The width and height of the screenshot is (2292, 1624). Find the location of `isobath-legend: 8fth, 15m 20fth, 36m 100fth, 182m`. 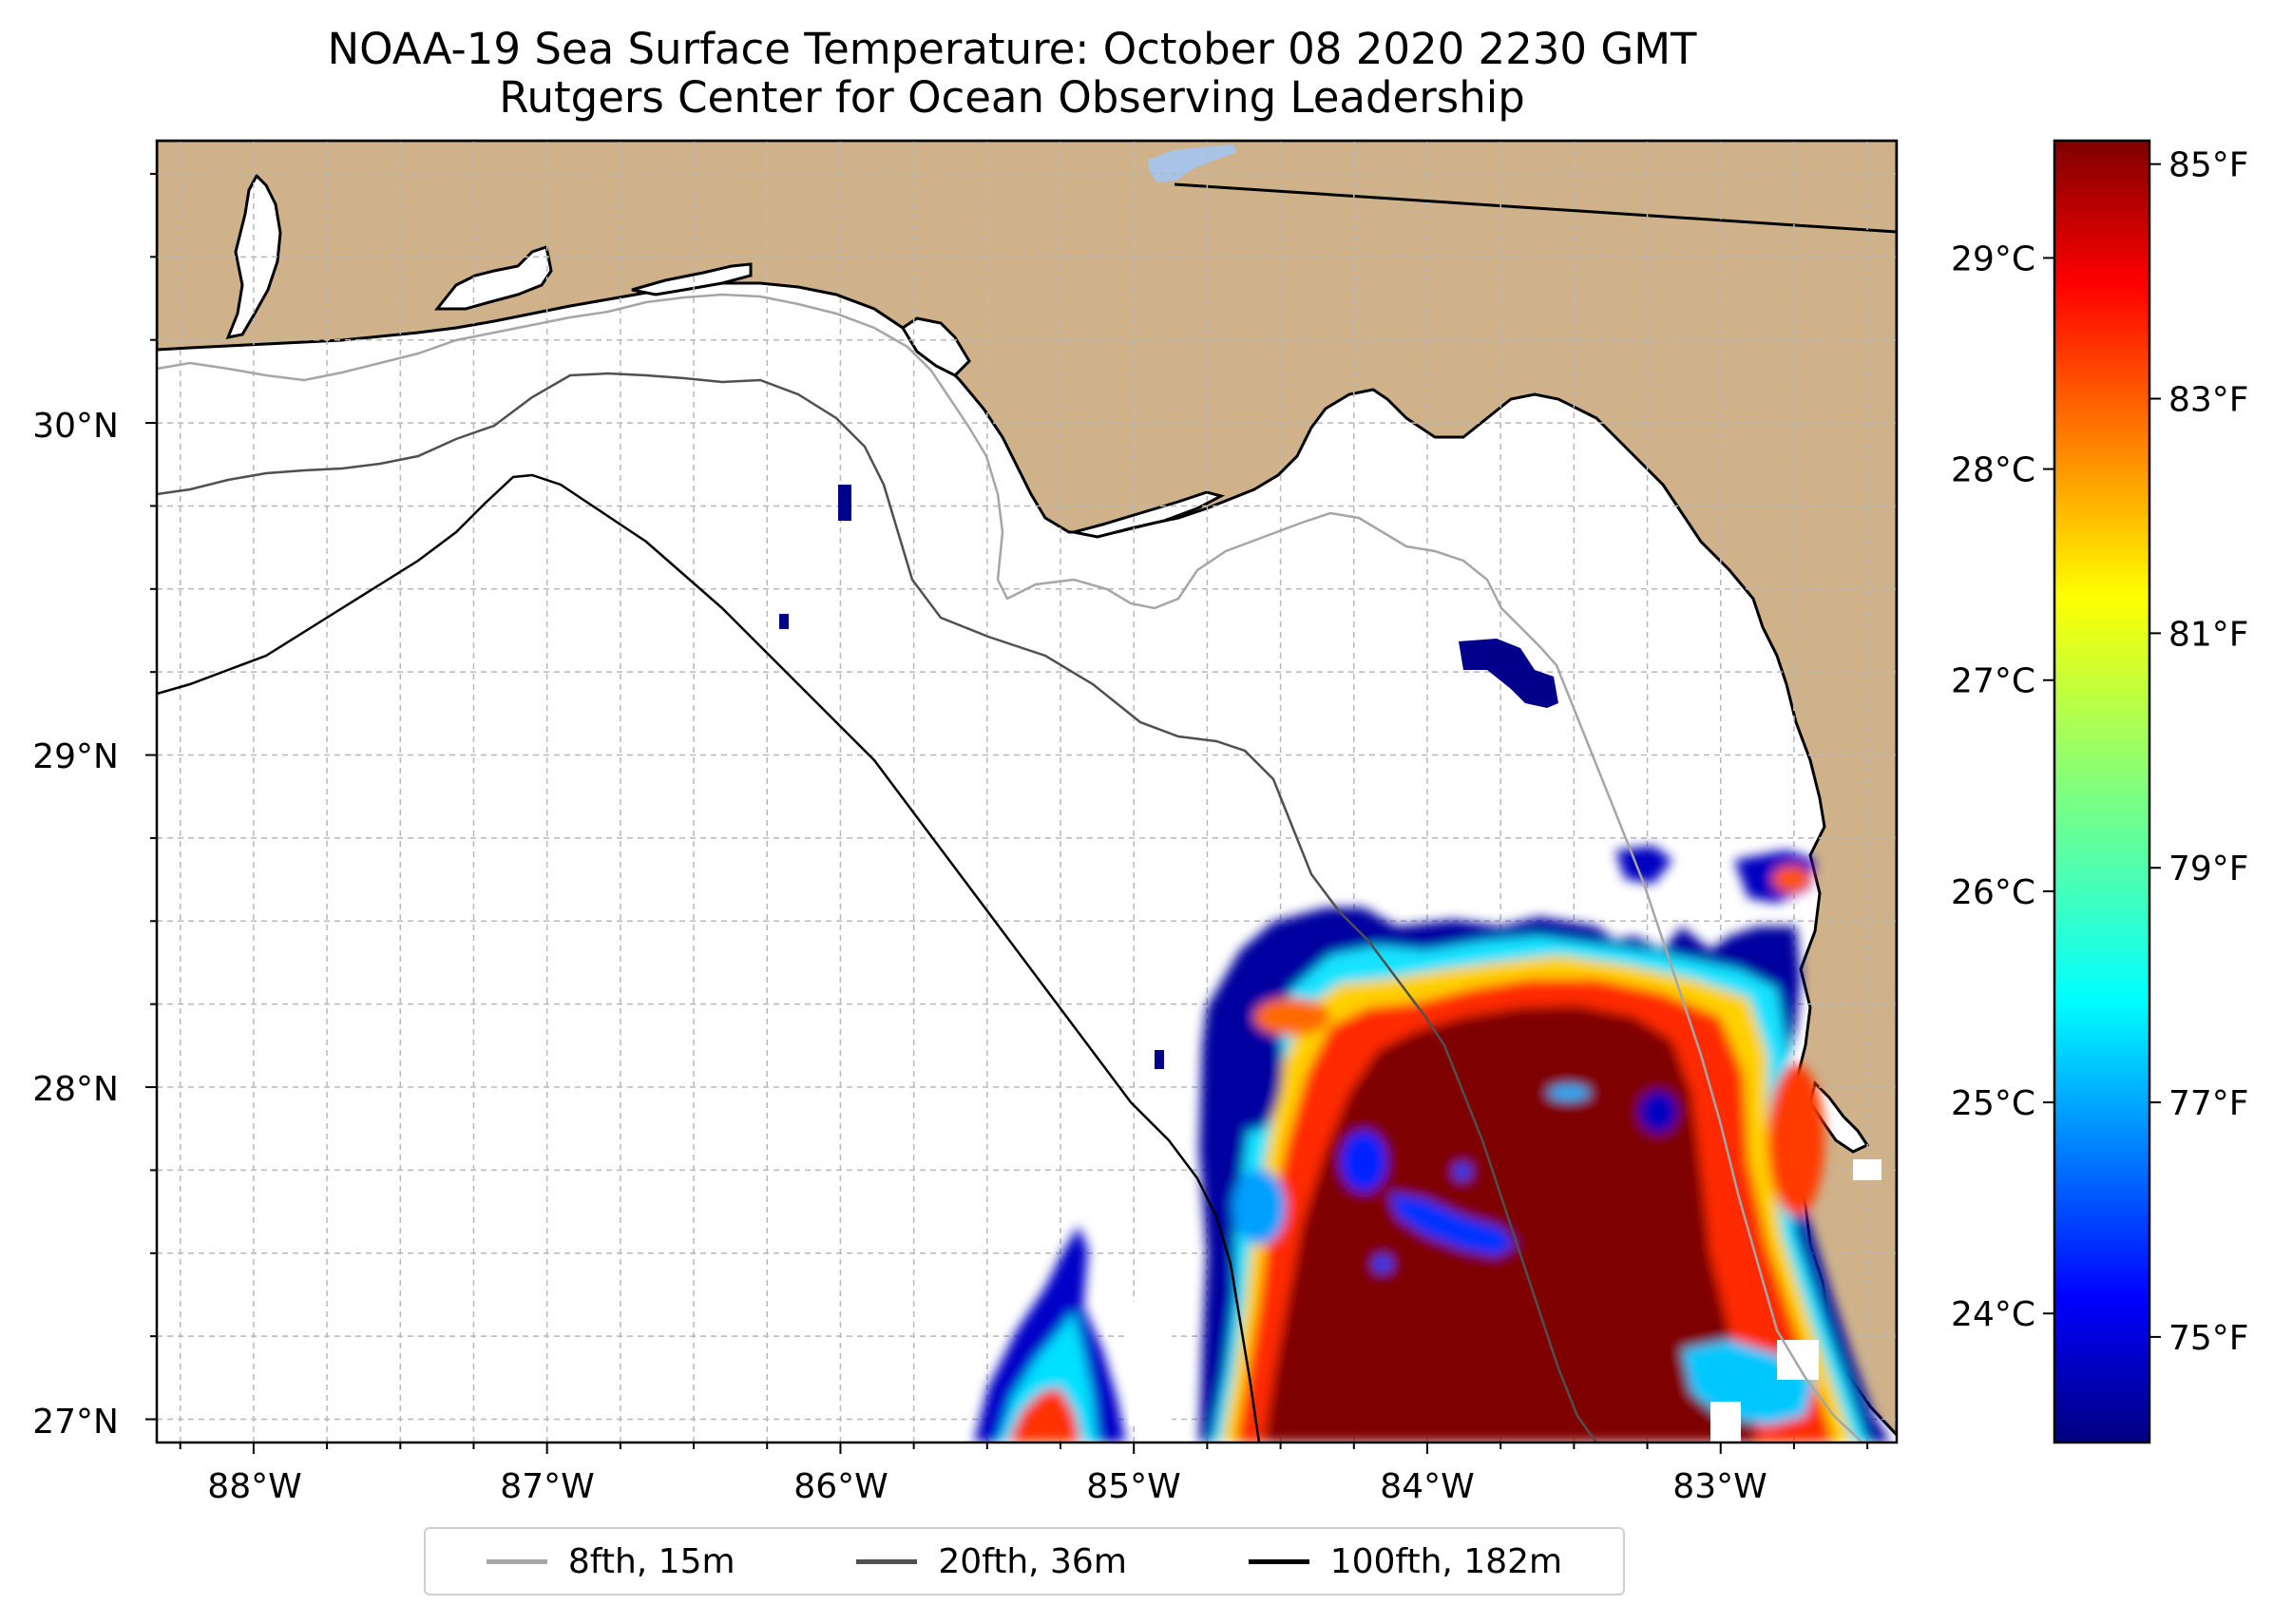

isobath-legend: 8fth, 15m 20fth, 36m 100fth, 182m is located at coordinates (1024, 1561).